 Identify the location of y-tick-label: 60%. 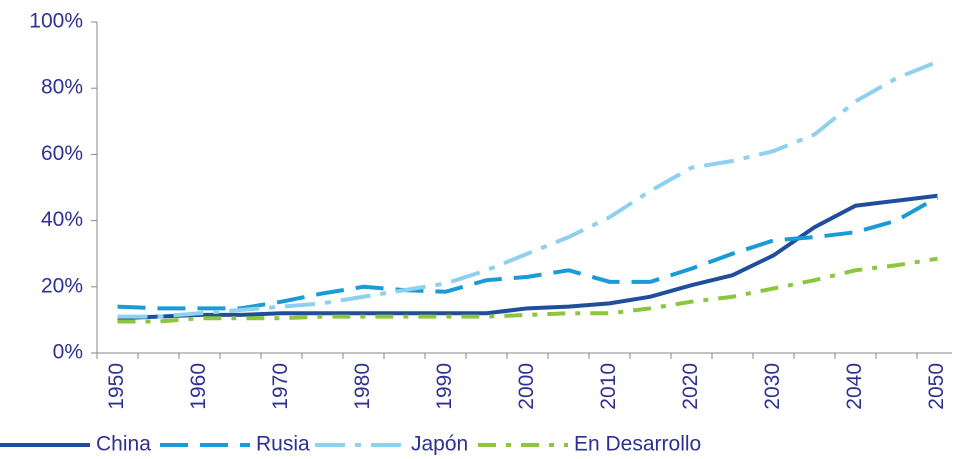
(62, 153).